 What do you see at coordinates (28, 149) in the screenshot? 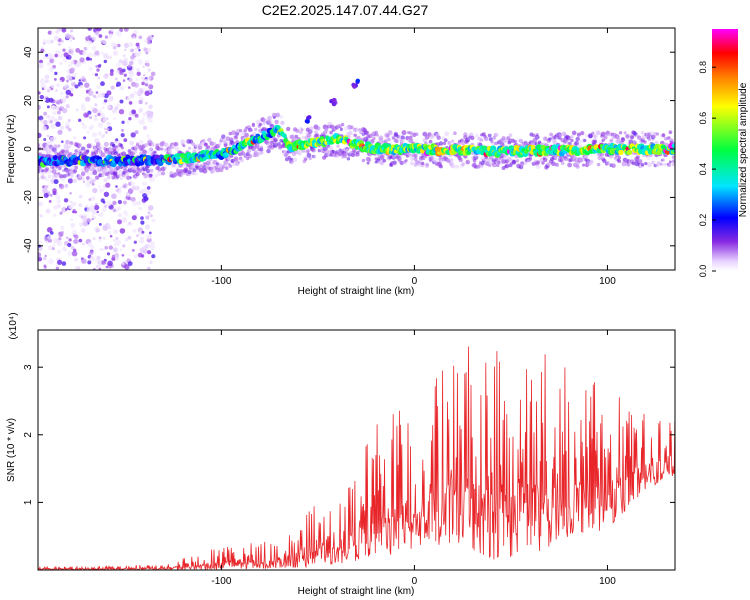
I see `spectrogram-ytick-label: 0` at bounding box center [28, 149].